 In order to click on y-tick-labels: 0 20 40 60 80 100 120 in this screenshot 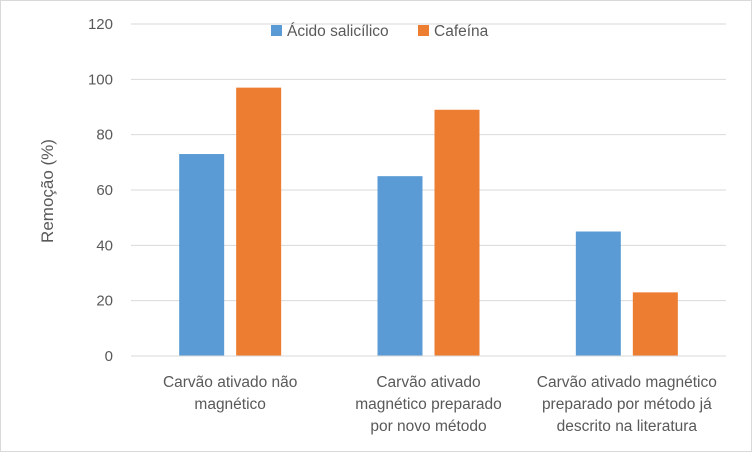, I will do `click(100, 190)`.